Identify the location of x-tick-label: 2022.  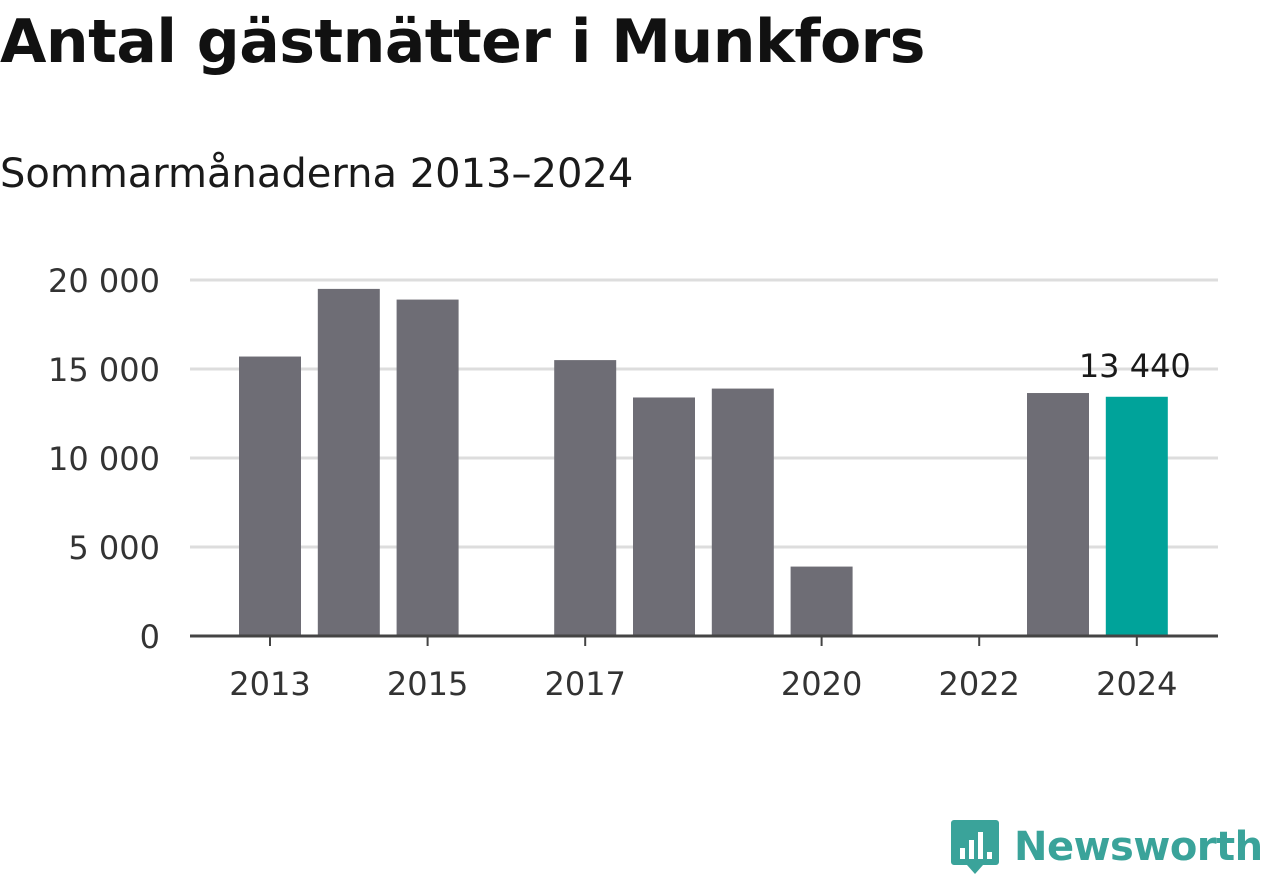
(978, 684).